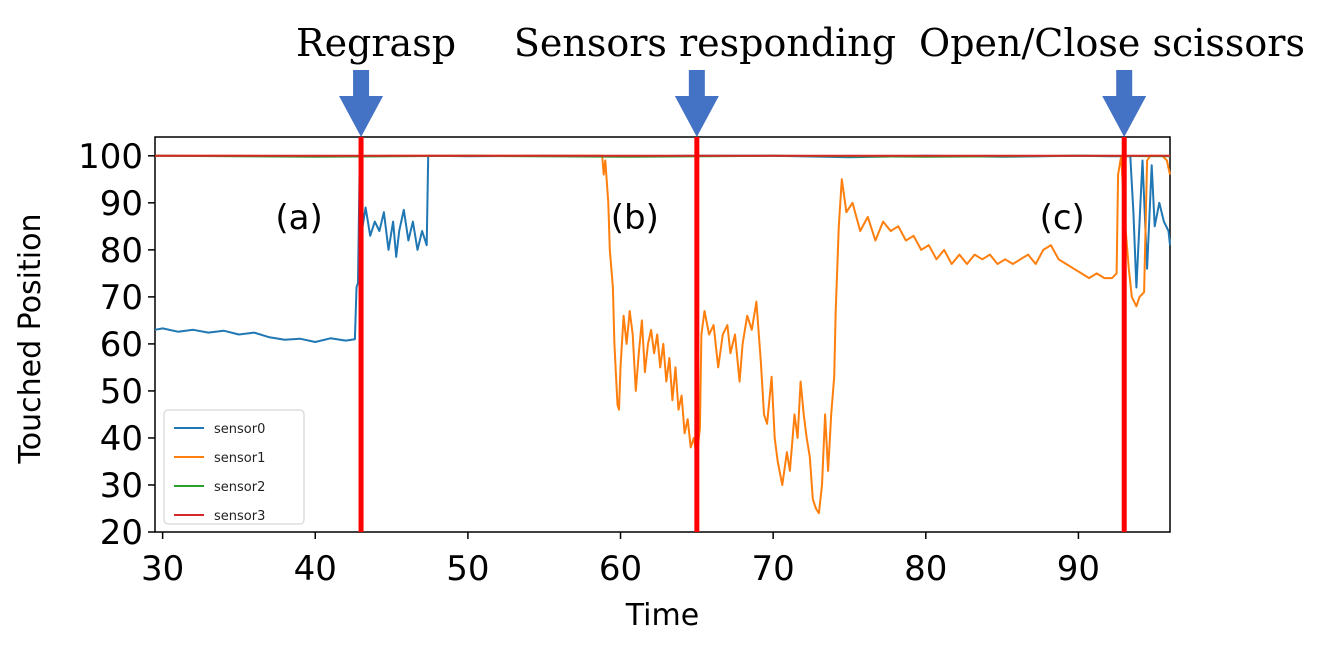  Describe the element at coordinates (121, 392) in the screenshot. I see `y-tick-label: 50` at that location.